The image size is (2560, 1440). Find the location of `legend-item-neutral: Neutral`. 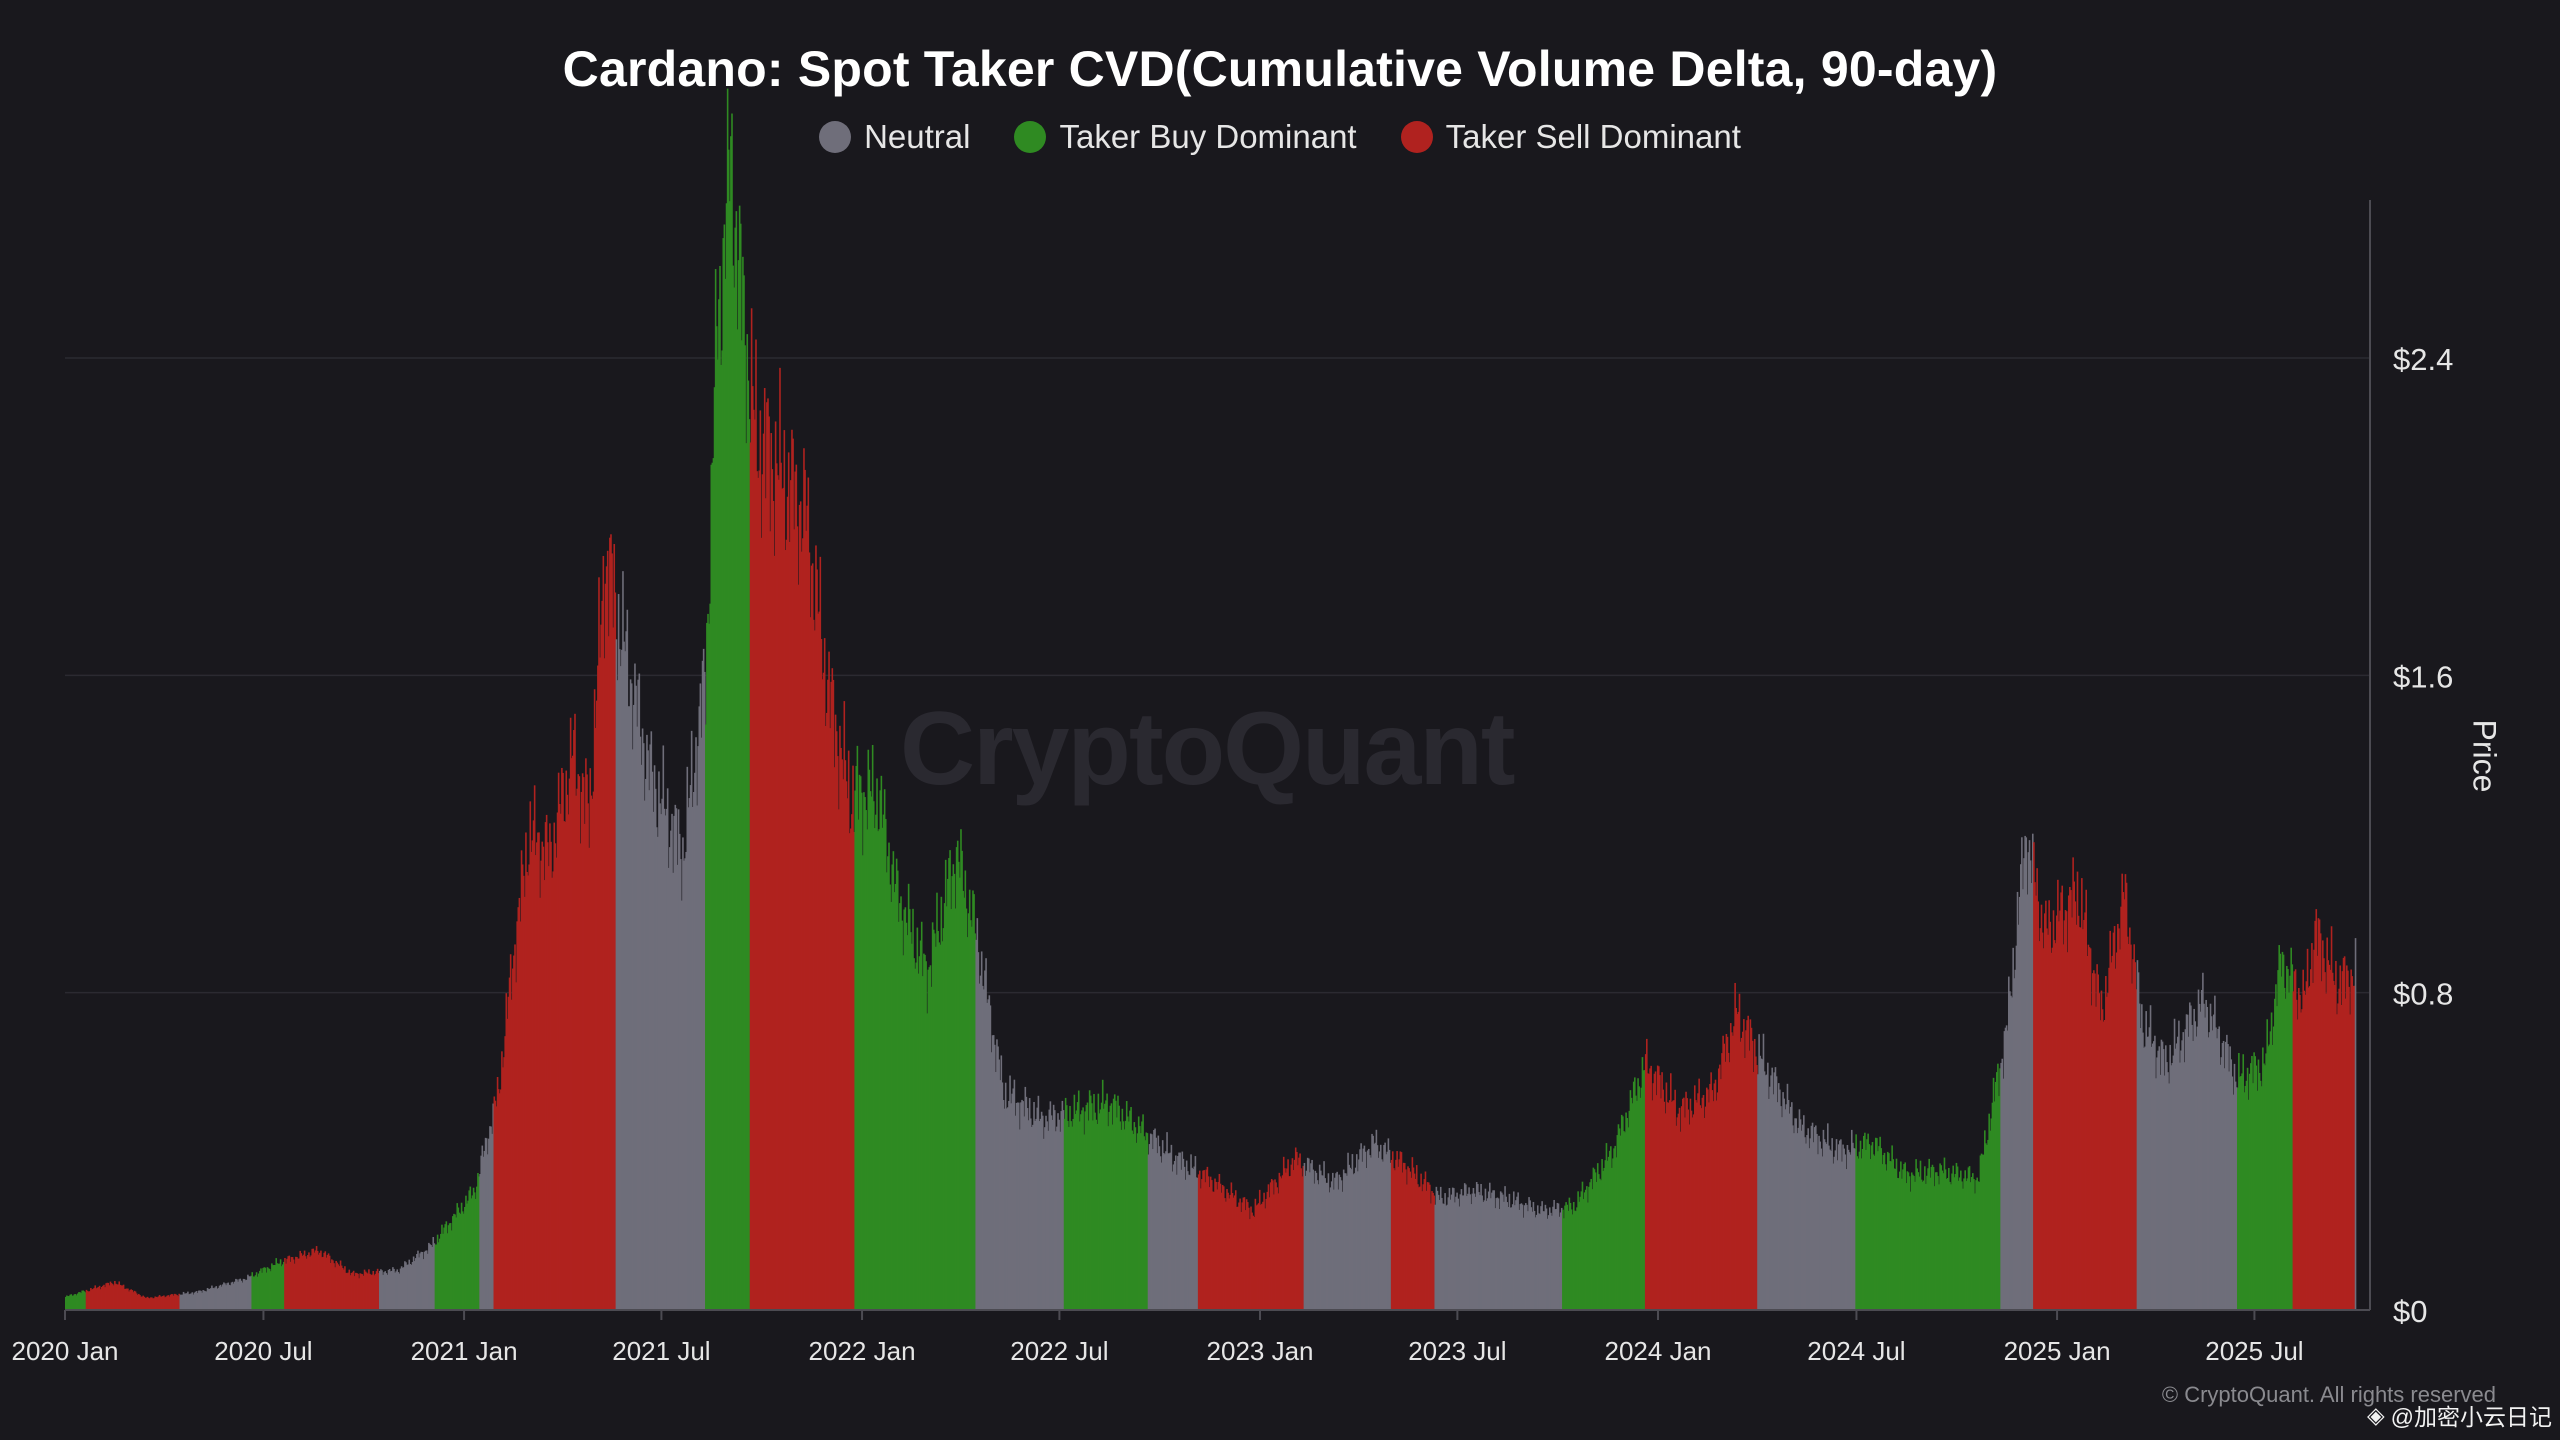

legend-item-neutral: Neutral is located at coordinates (894, 137).